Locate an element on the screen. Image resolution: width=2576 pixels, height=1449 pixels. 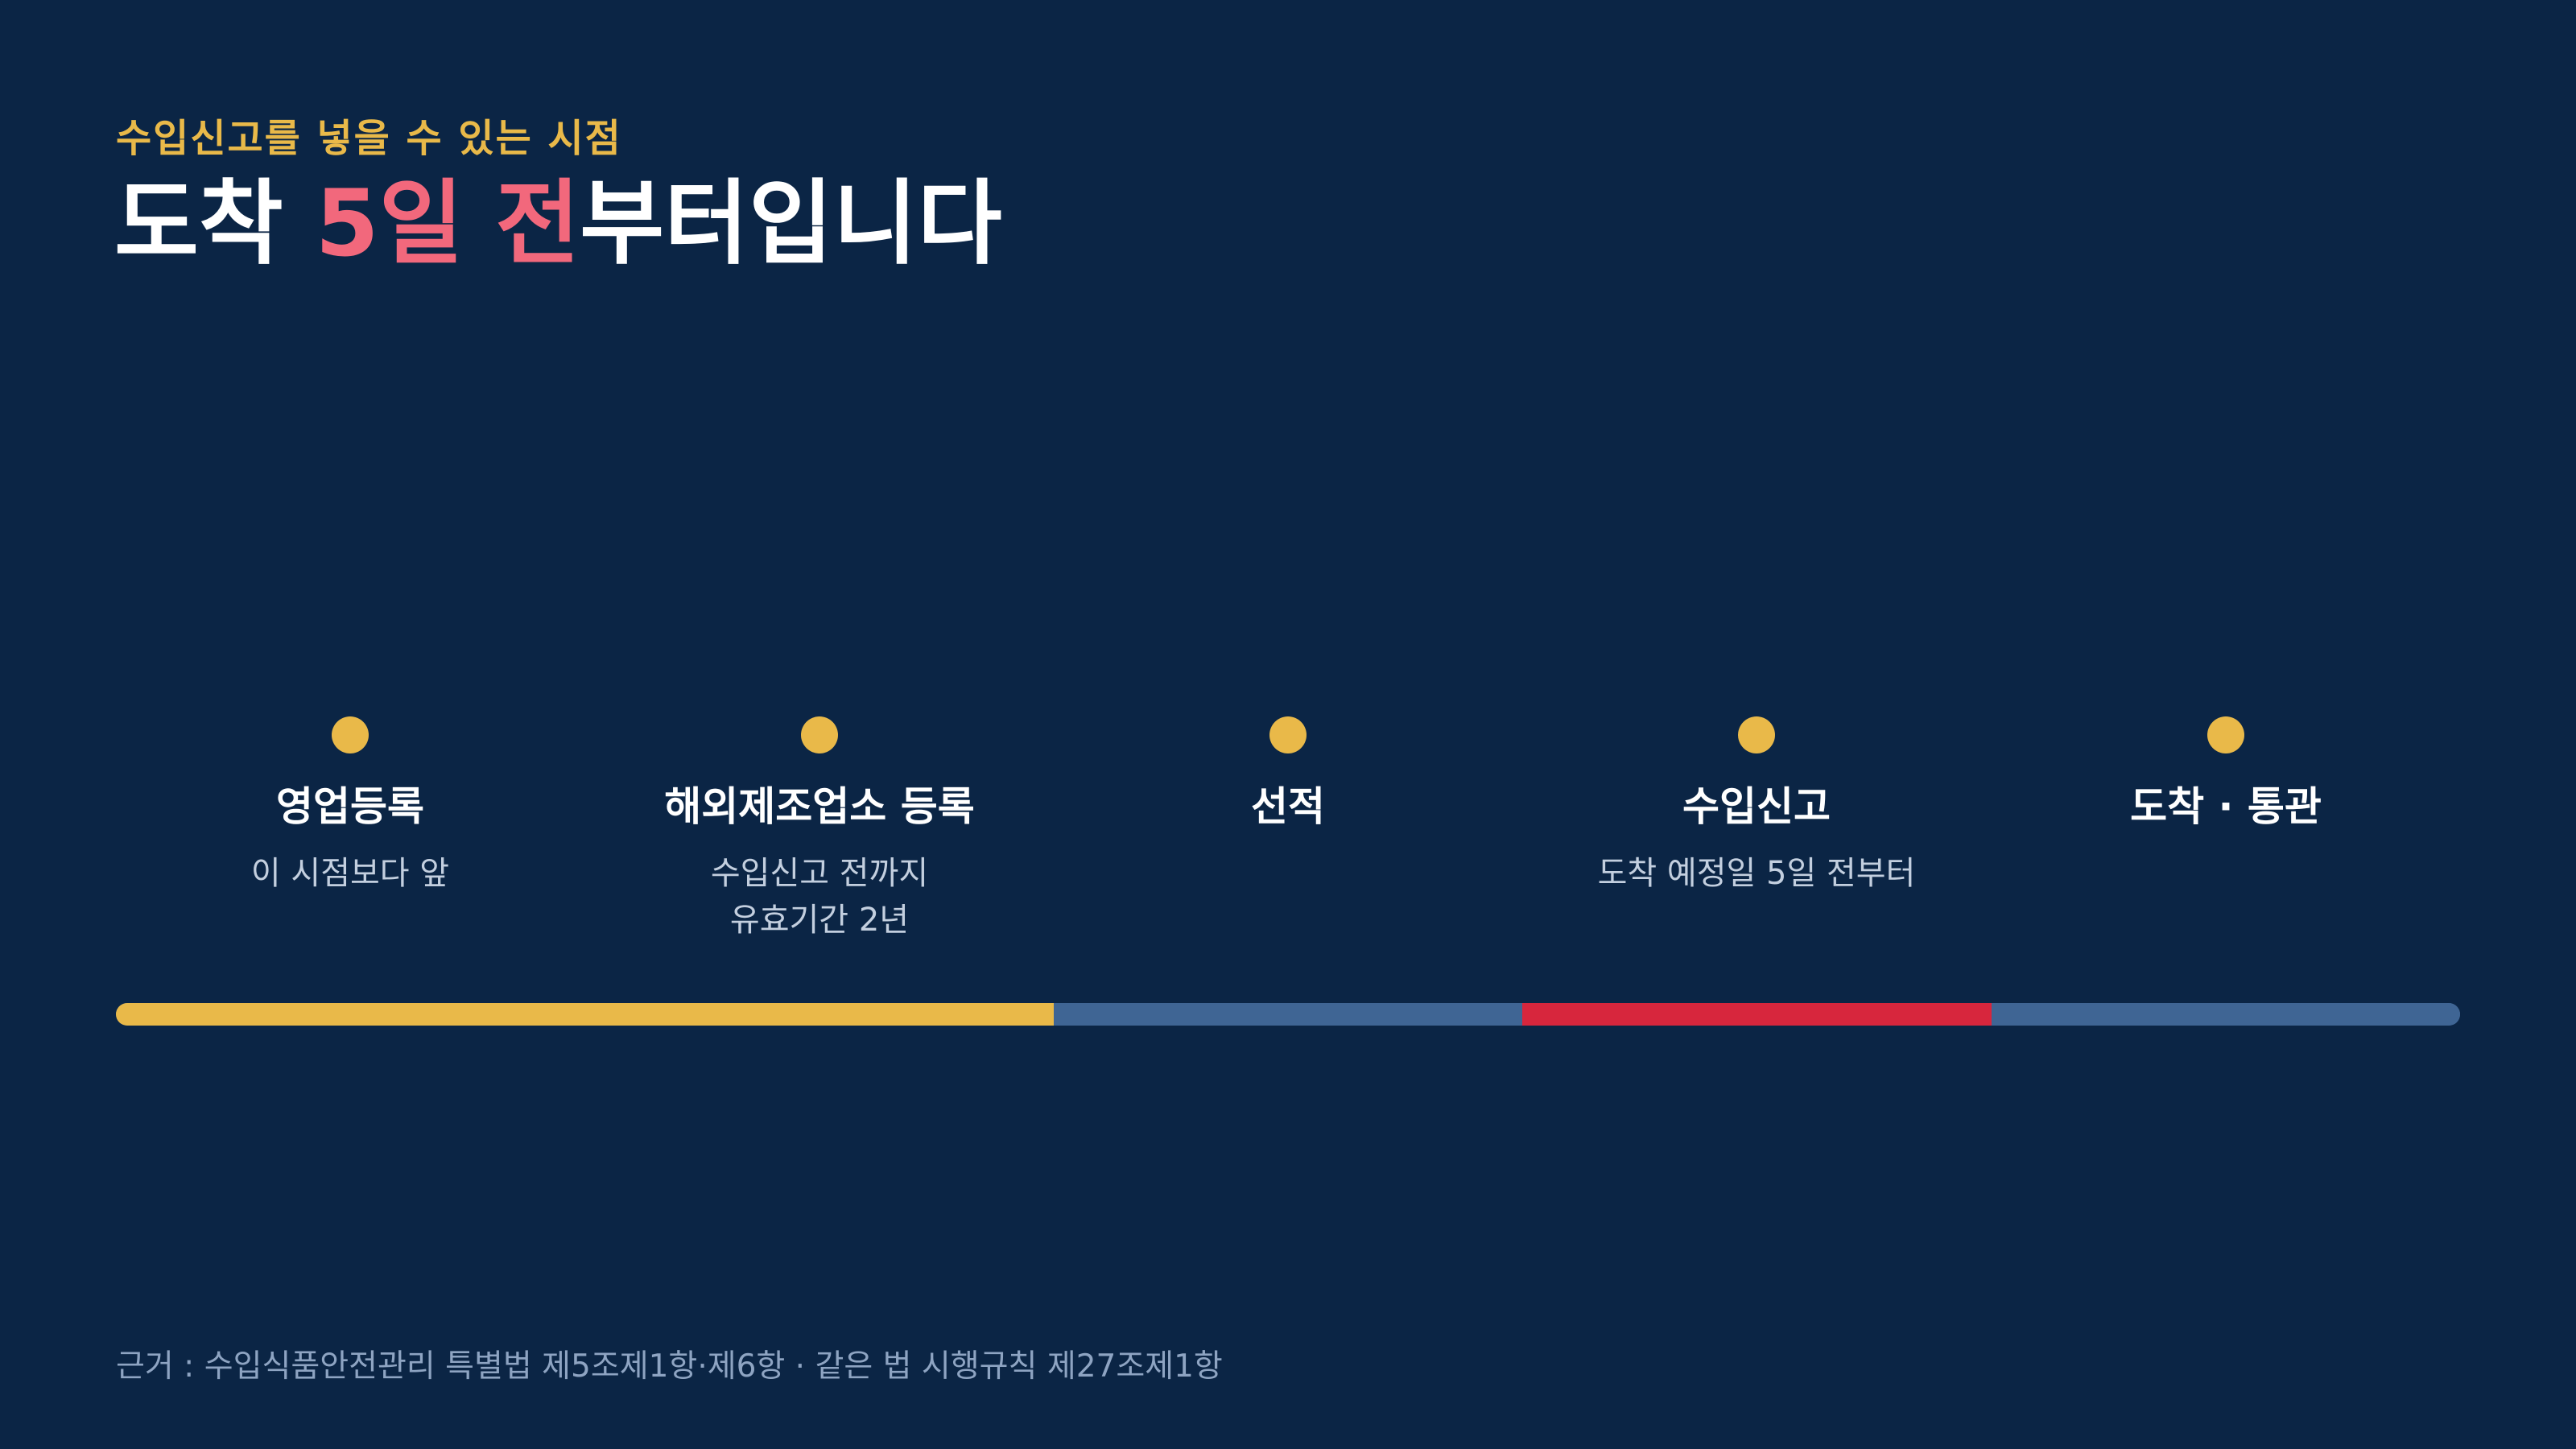
page-title: 도착 5일 전부터입니다 is located at coordinates (558, 224).